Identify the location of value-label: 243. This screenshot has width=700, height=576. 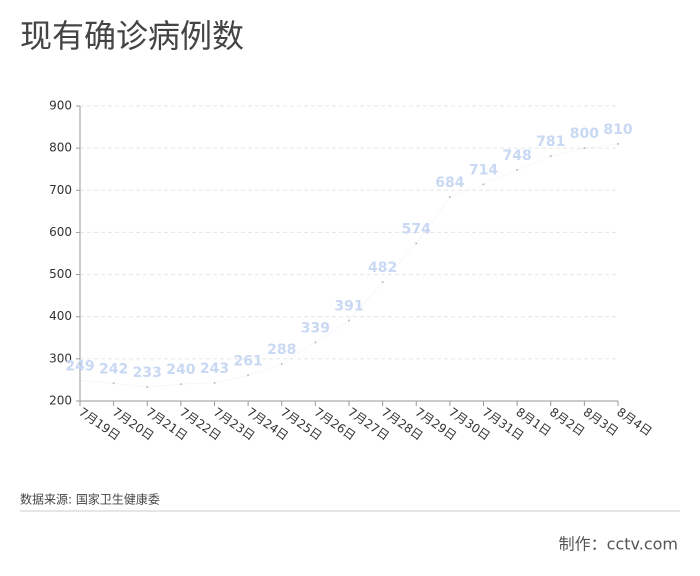
(214, 369).